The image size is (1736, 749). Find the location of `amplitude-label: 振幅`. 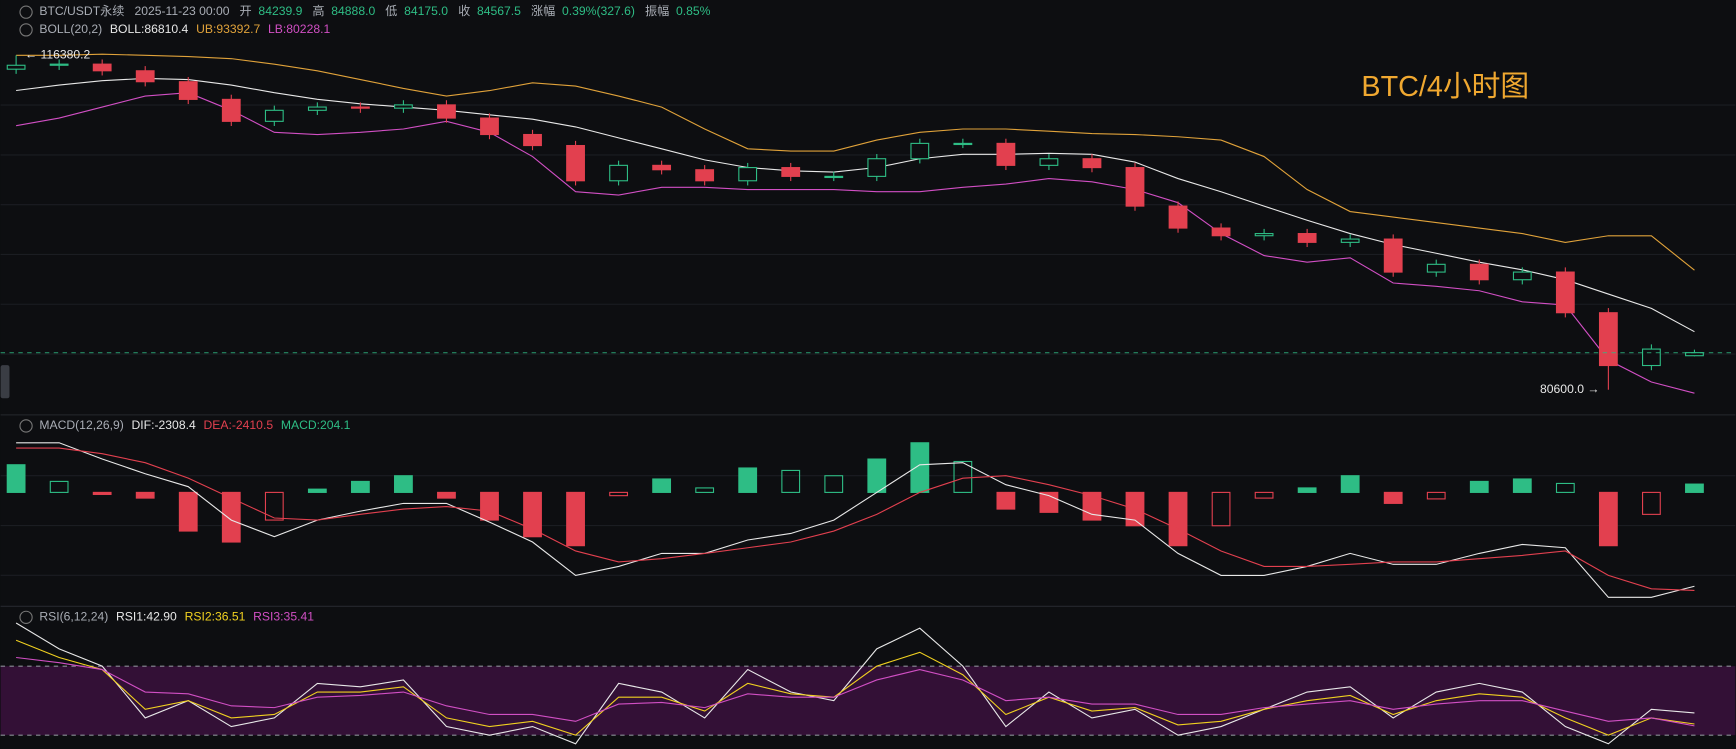

amplitude-label: 振幅 is located at coordinates (657, 10).